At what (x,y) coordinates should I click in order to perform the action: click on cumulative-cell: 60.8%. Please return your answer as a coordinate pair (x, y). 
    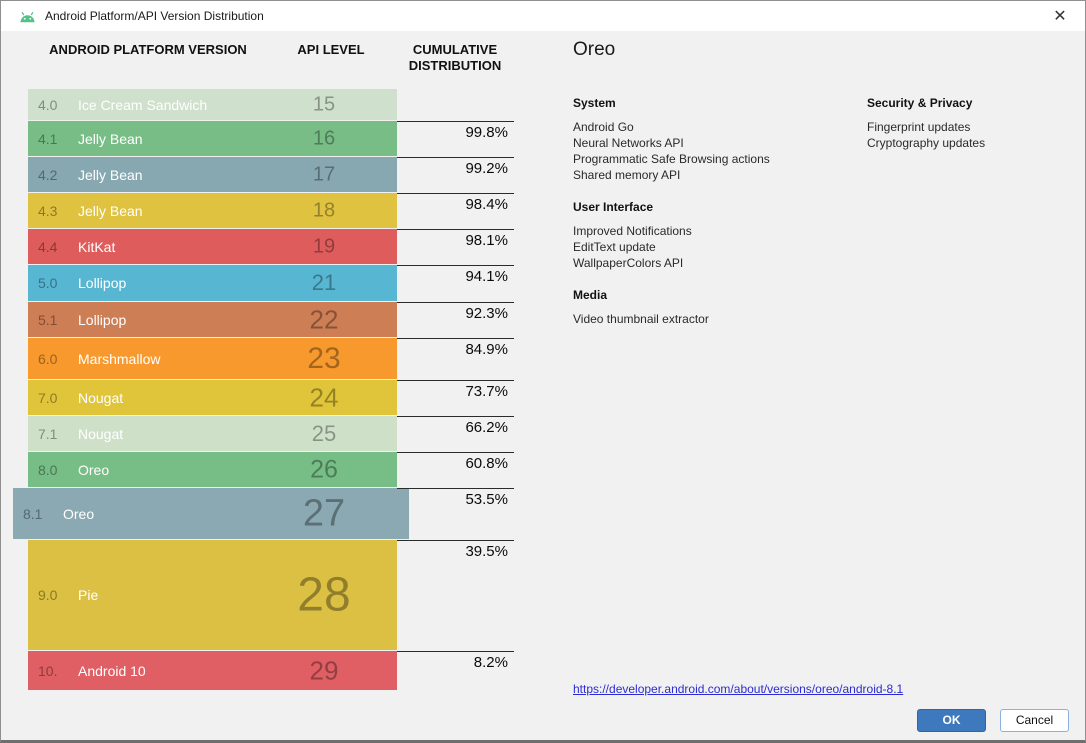
    Looking at the image, I should click on (455, 470).